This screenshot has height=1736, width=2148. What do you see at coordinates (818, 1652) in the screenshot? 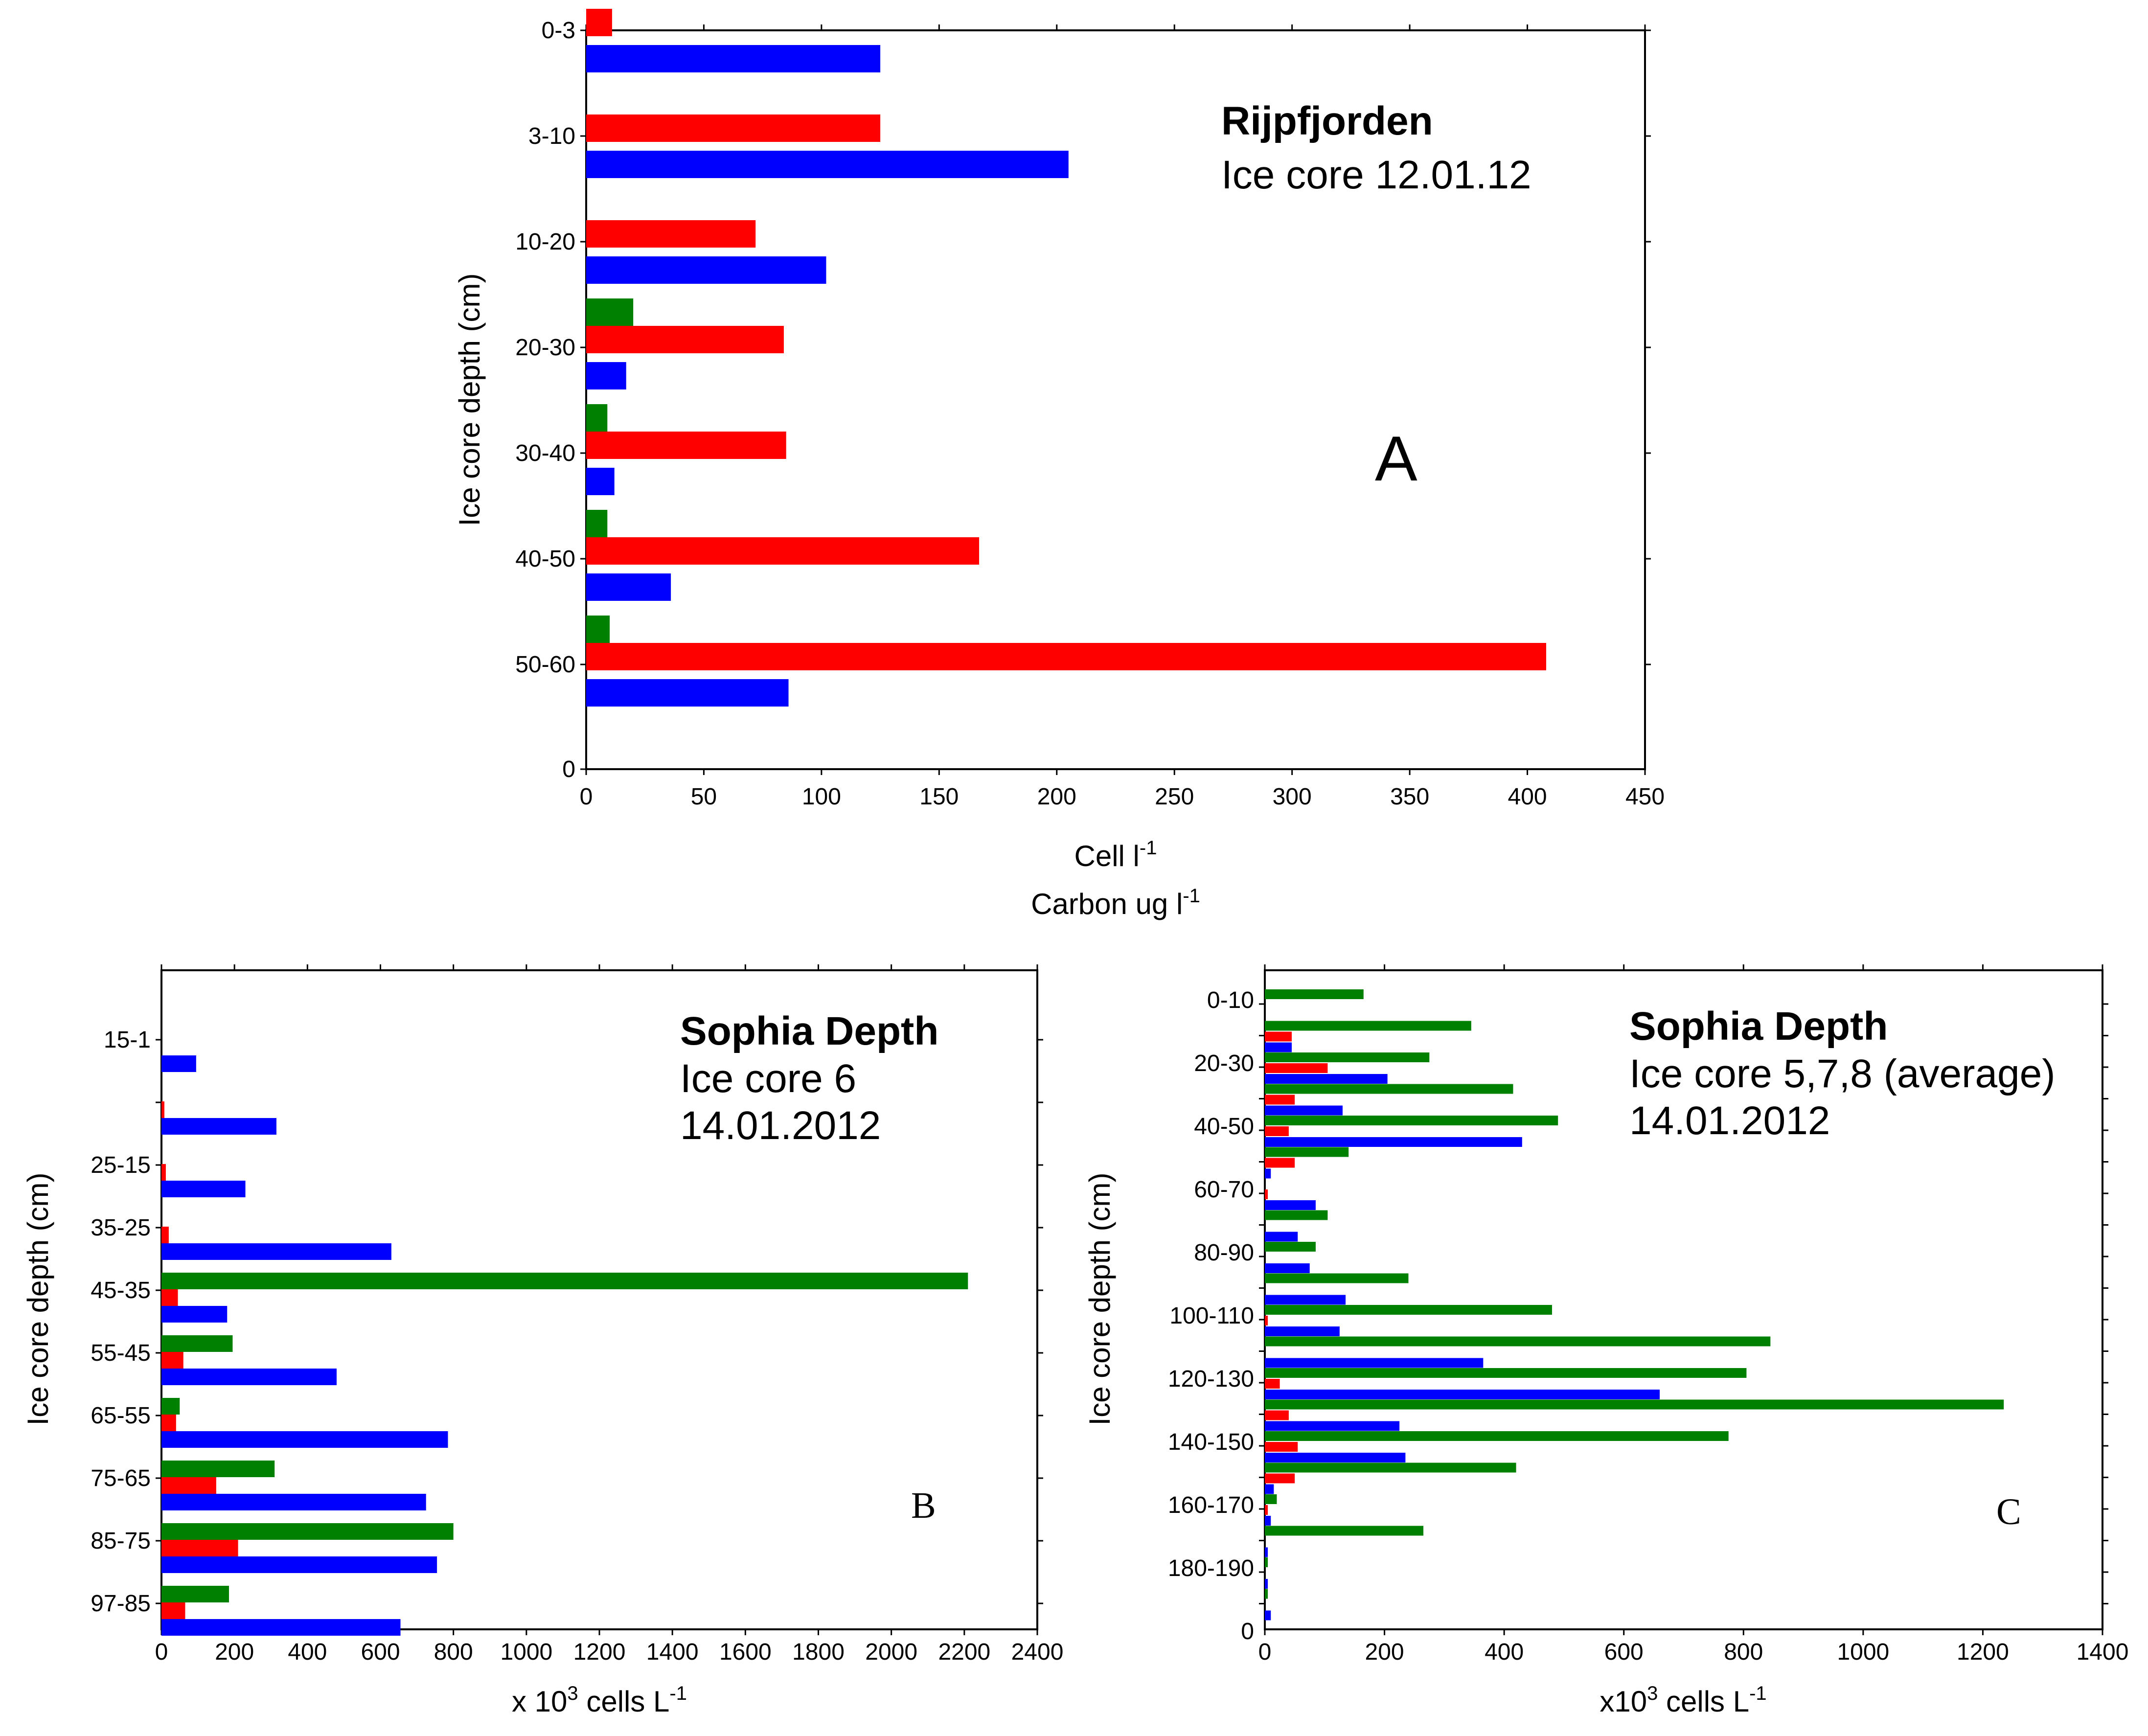
I see `panel-b-x-tick-label: 1800` at bounding box center [818, 1652].